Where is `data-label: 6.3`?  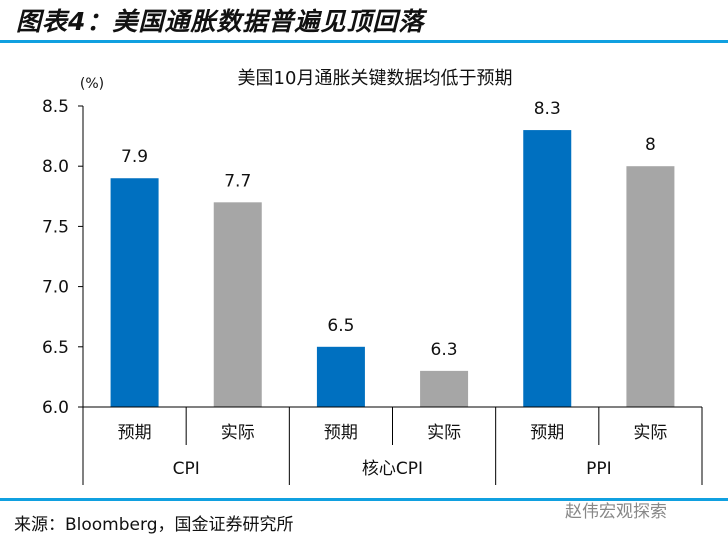 data-label: 6.3 is located at coordinates (444, 350).